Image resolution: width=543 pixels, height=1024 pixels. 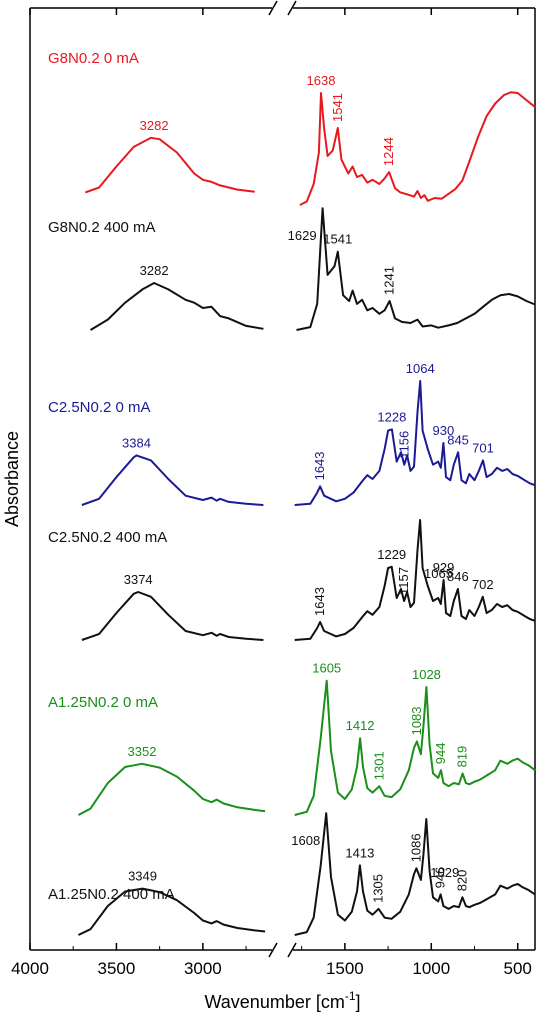 What do you see at coordinates (461, 881) in the screenshot?
I see `peak-label: 820` at bounding box center [461, 881].